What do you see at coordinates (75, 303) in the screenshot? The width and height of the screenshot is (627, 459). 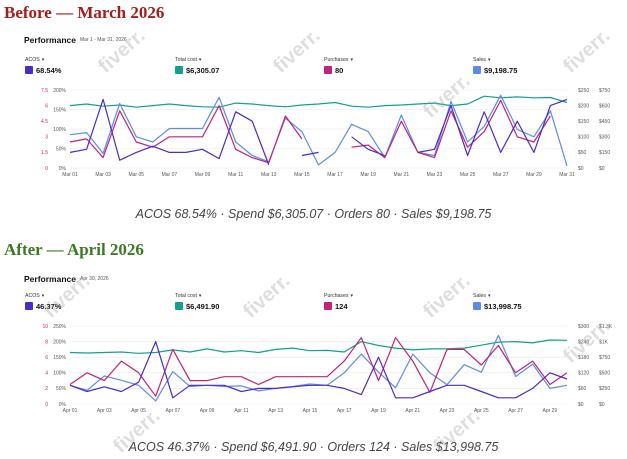 I see `after-metric-acos: ACOS ▾ 46.37%` at bounding box center [75, 303].